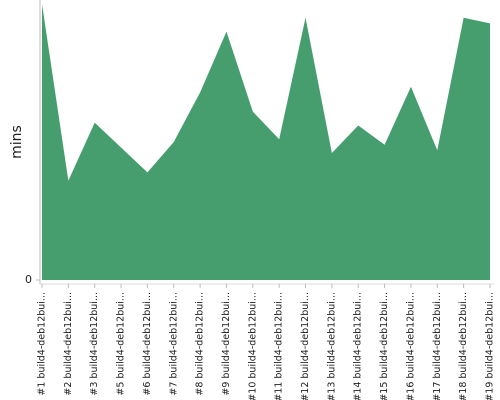  What do you see at coordinates (28, 279) in the screenshot?
I see `y-tick-label: 0` at bounding box center [28, 279].